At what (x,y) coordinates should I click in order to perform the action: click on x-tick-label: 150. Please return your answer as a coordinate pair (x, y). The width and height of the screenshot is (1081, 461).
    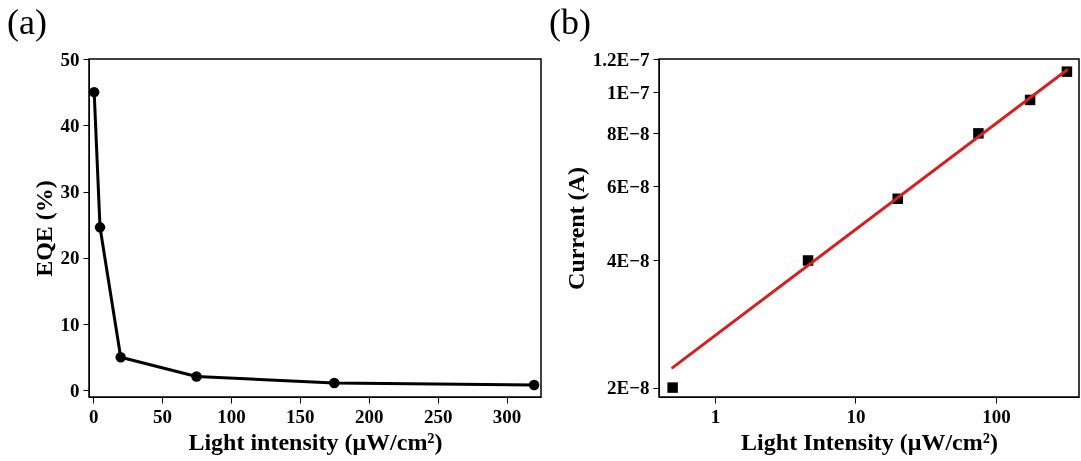
    Looking at the image, I should click on (300, 416).